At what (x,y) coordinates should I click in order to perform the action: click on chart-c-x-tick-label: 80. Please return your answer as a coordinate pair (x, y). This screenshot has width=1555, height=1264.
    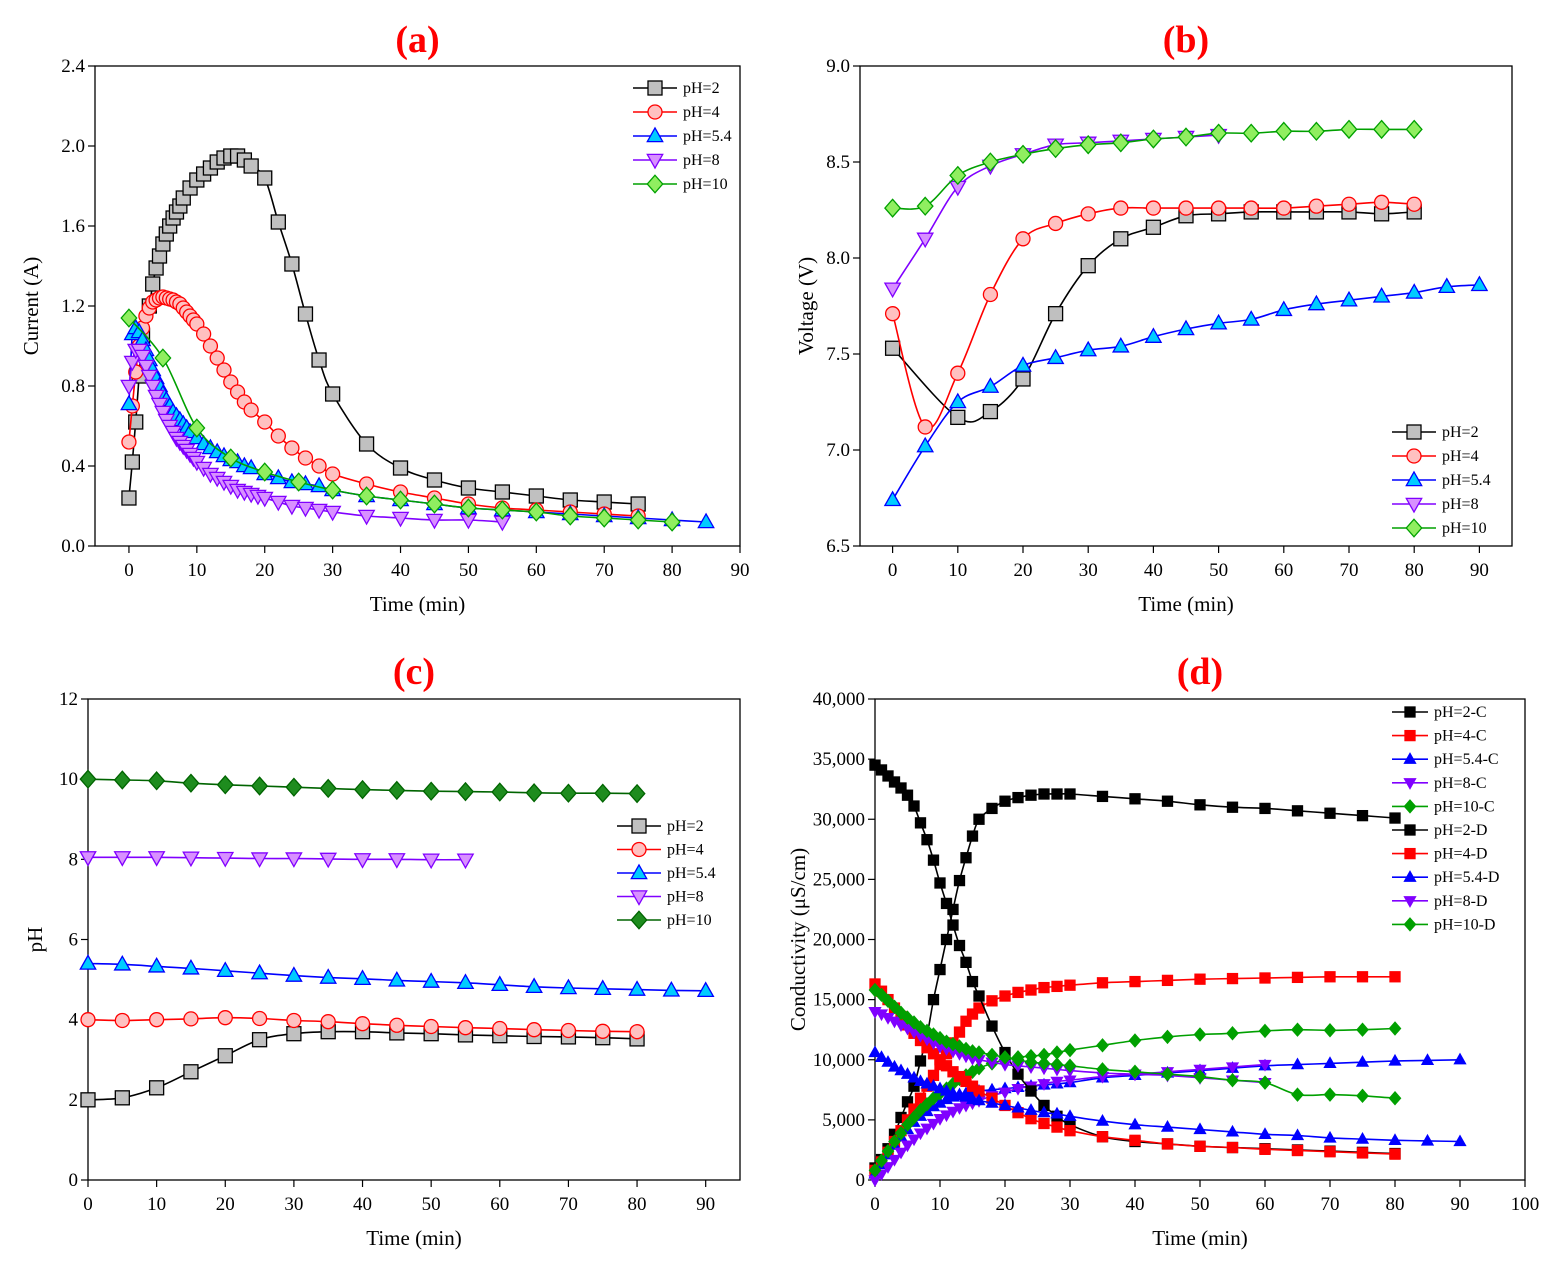
    Looking at the image, I should click on (637, 1204).